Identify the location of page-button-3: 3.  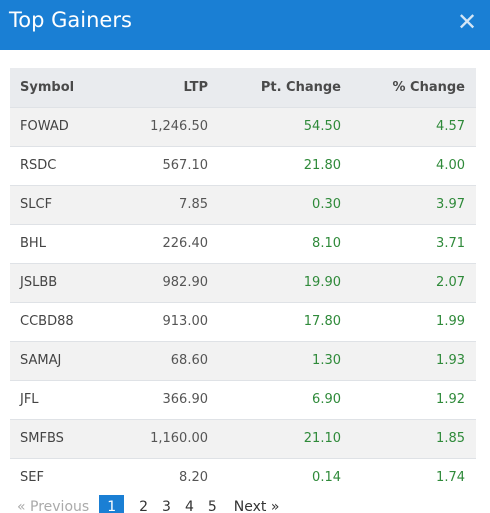
(166, 506).